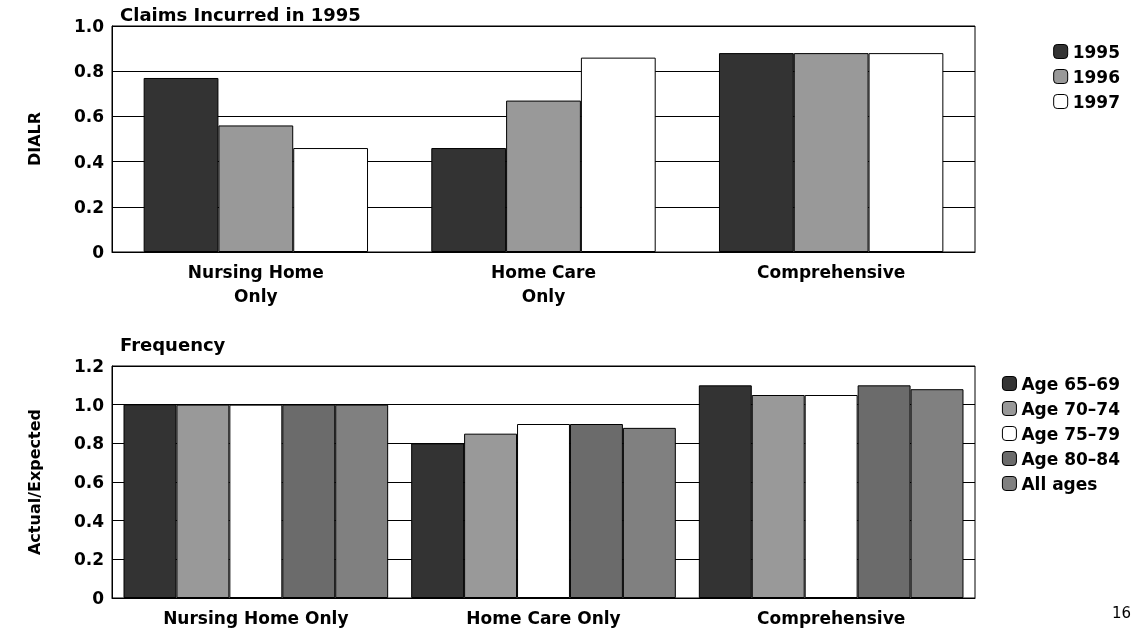 This screenshot has height=632, width=1135. What do you see at coordinates (1096, 51) in the screenshot?
I see `legend-label: 1995` at bounding box center [1096, 51].